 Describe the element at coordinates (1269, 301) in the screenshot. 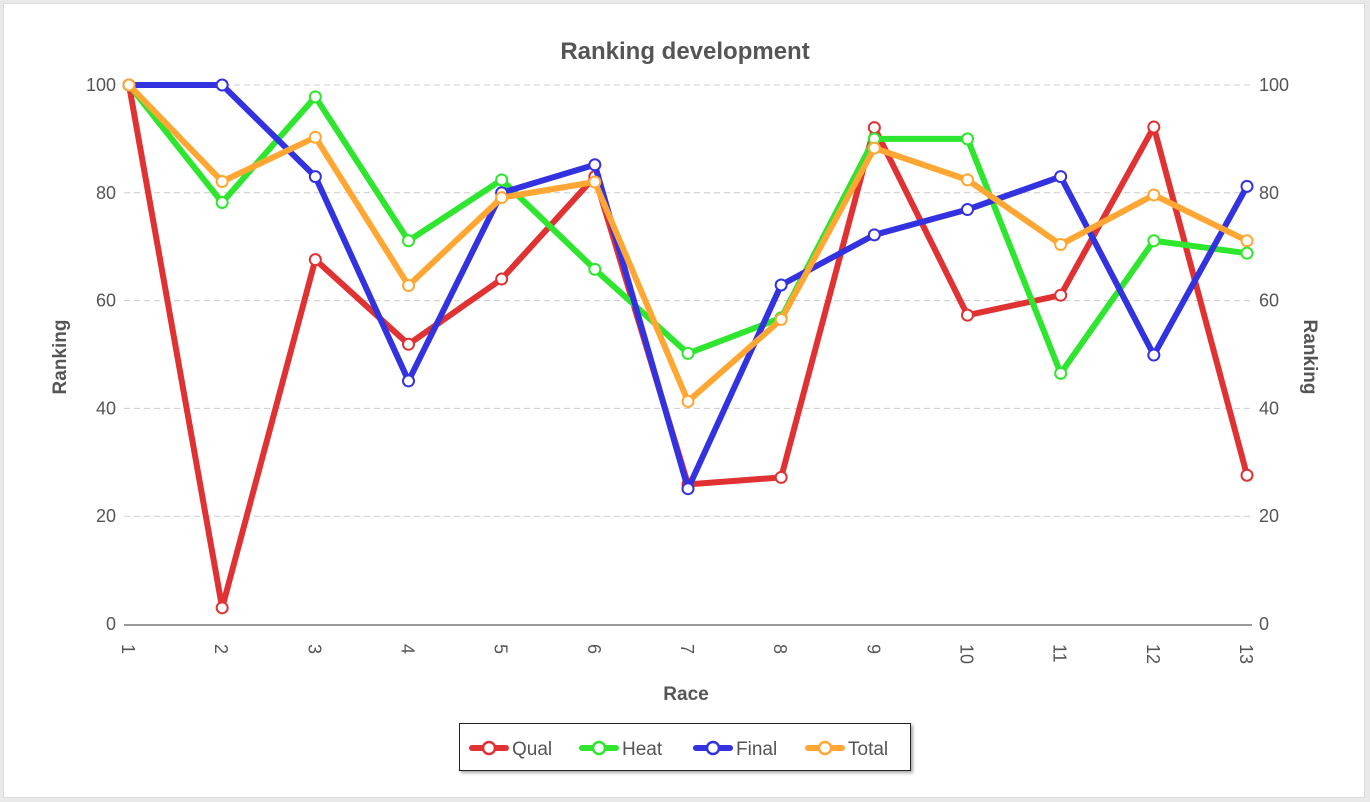

I see `y-tick-label-right: 60` at that location.